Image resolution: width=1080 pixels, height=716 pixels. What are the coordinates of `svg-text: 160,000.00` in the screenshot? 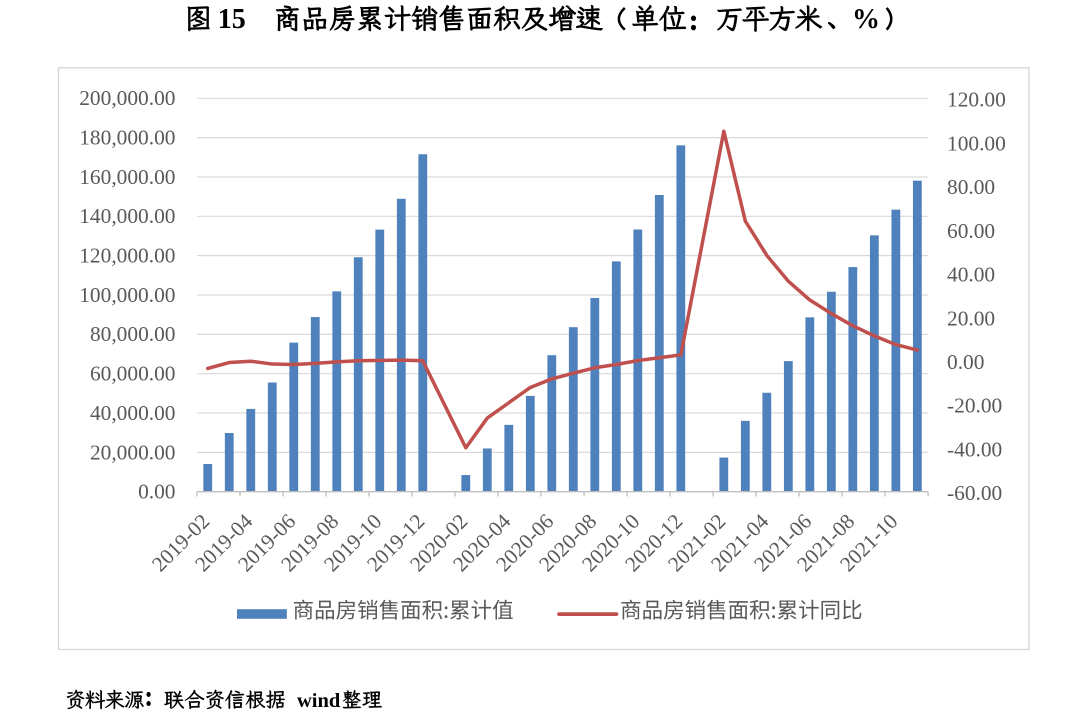 It's located at (127, 177).